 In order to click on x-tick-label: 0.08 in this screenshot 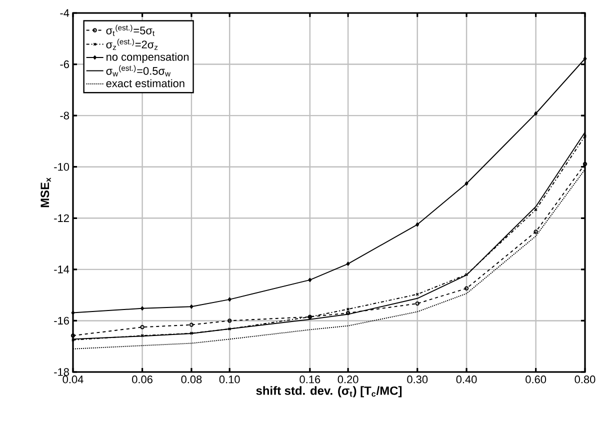, I will do `click(191, 380)`.